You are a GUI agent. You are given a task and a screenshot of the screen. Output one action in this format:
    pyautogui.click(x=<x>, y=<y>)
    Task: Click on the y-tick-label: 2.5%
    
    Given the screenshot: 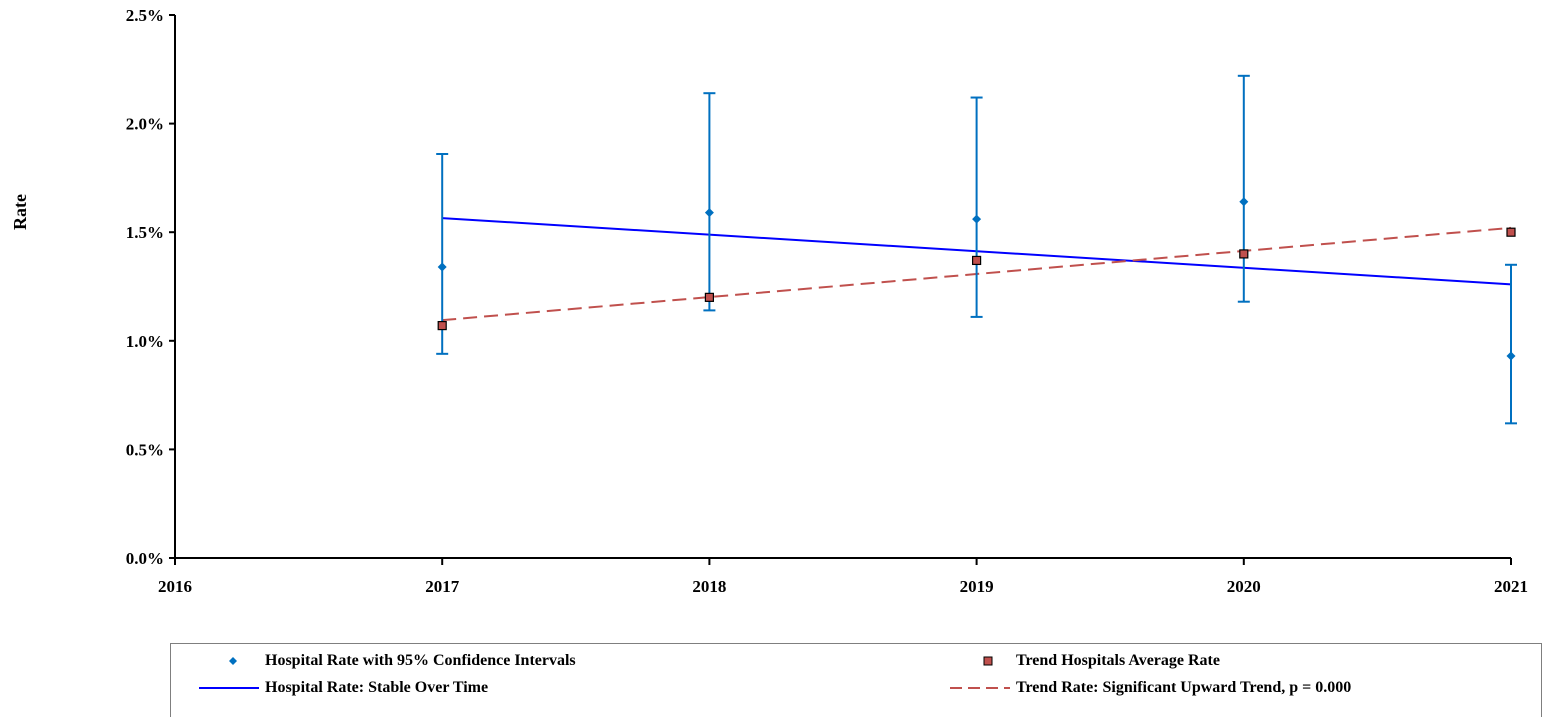 What is the action you would take?
    pyautogui.click(x=145, y=15)
    